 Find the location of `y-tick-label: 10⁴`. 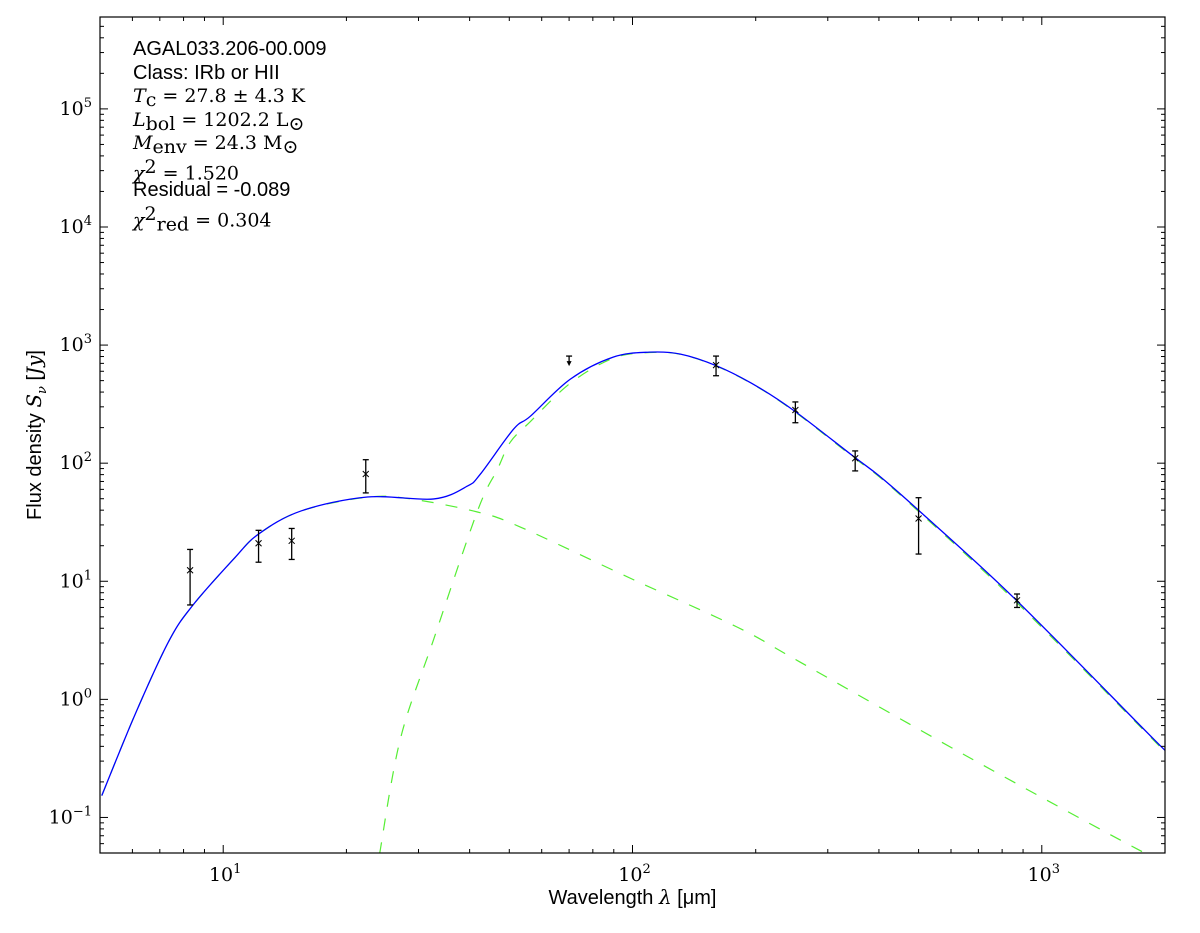

y-tick-label: 10⁴ is located at coordinates (76, 226).